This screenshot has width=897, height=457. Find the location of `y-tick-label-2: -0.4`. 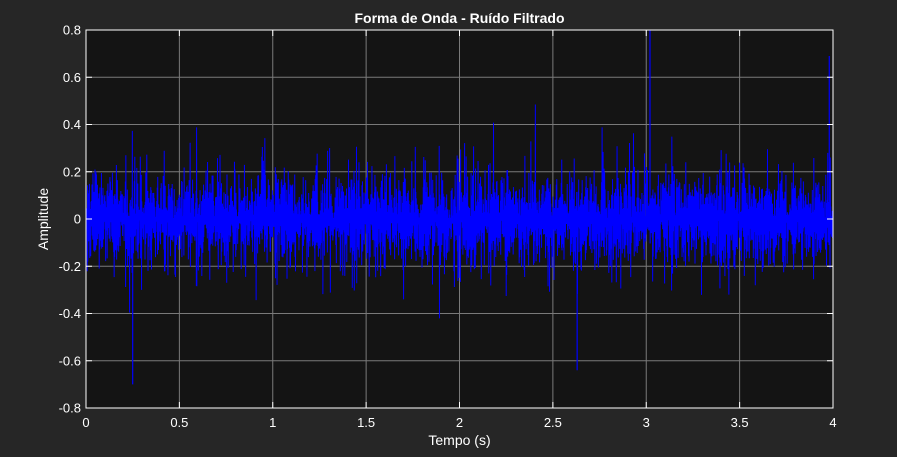

y-tick-label-2: -0.4 is located at coordinates (70, 313).